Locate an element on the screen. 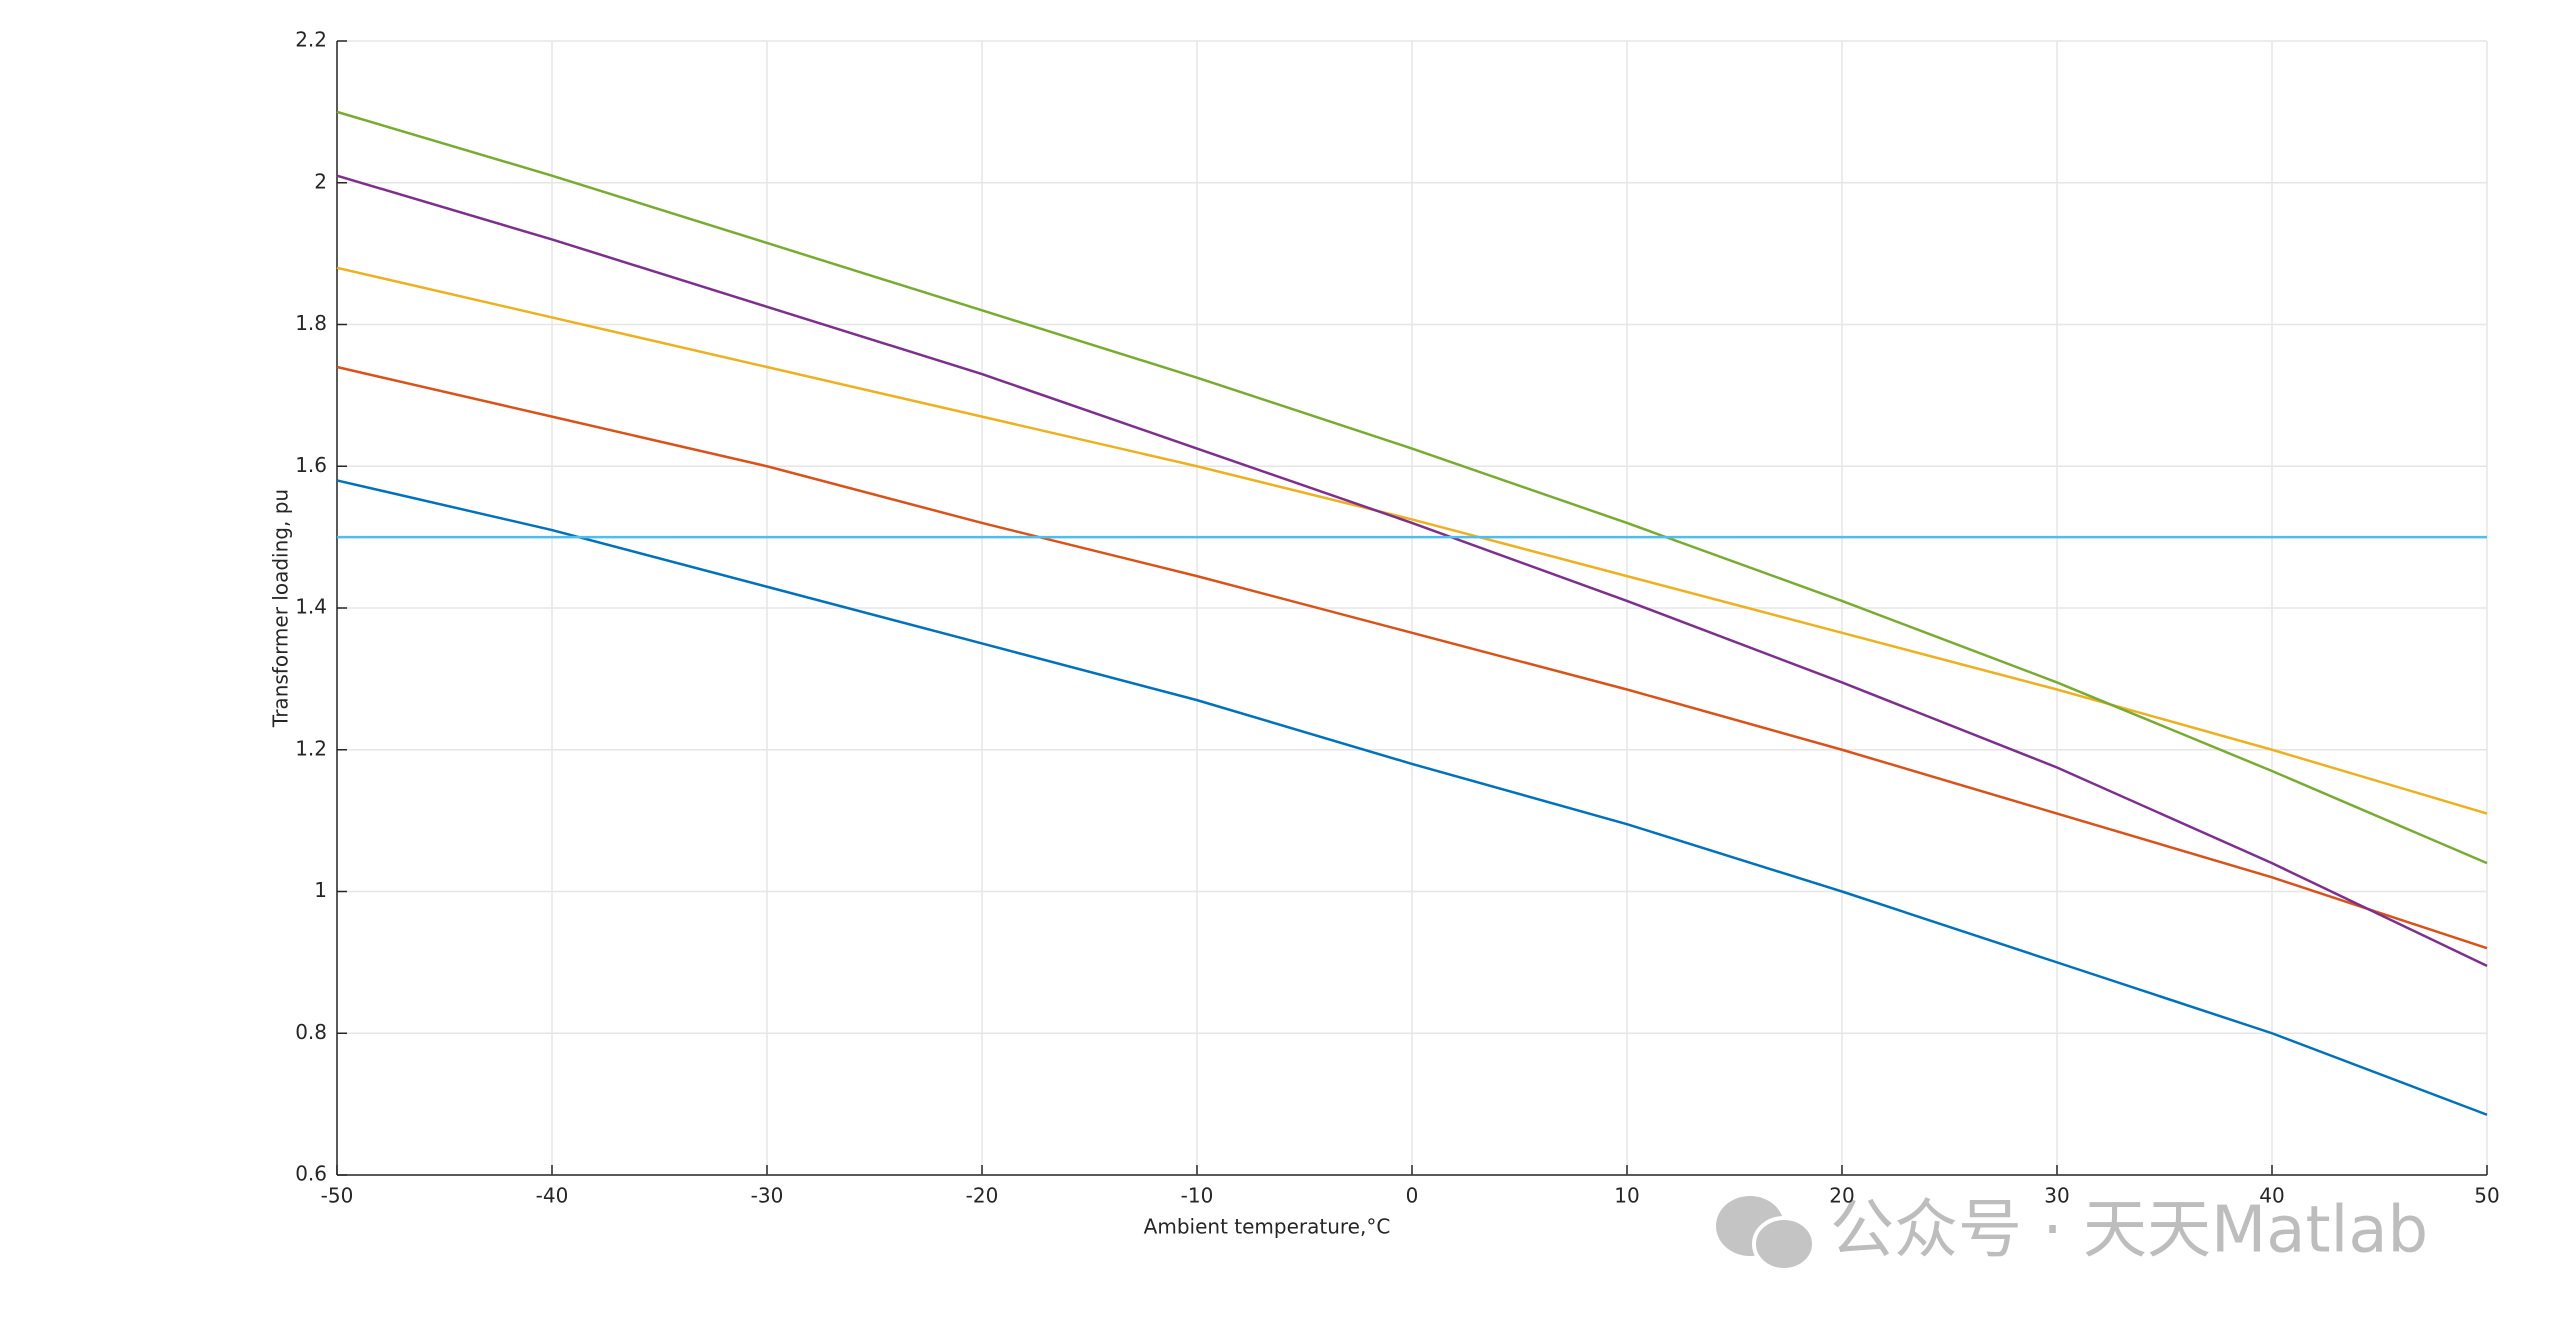 Image resolution: width=2560 pixels, height=1326 pixels. x-tick-label: -50 is located at coordinates (337, 1196).